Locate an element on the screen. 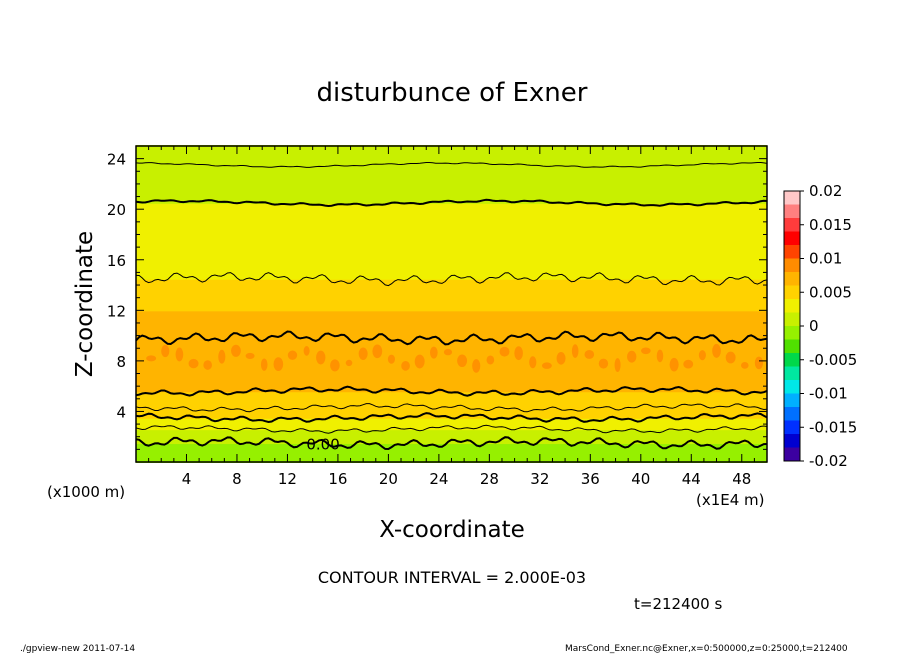 The image size is (904, 654). disturbance-blobs is located at coordinates (455, 358).